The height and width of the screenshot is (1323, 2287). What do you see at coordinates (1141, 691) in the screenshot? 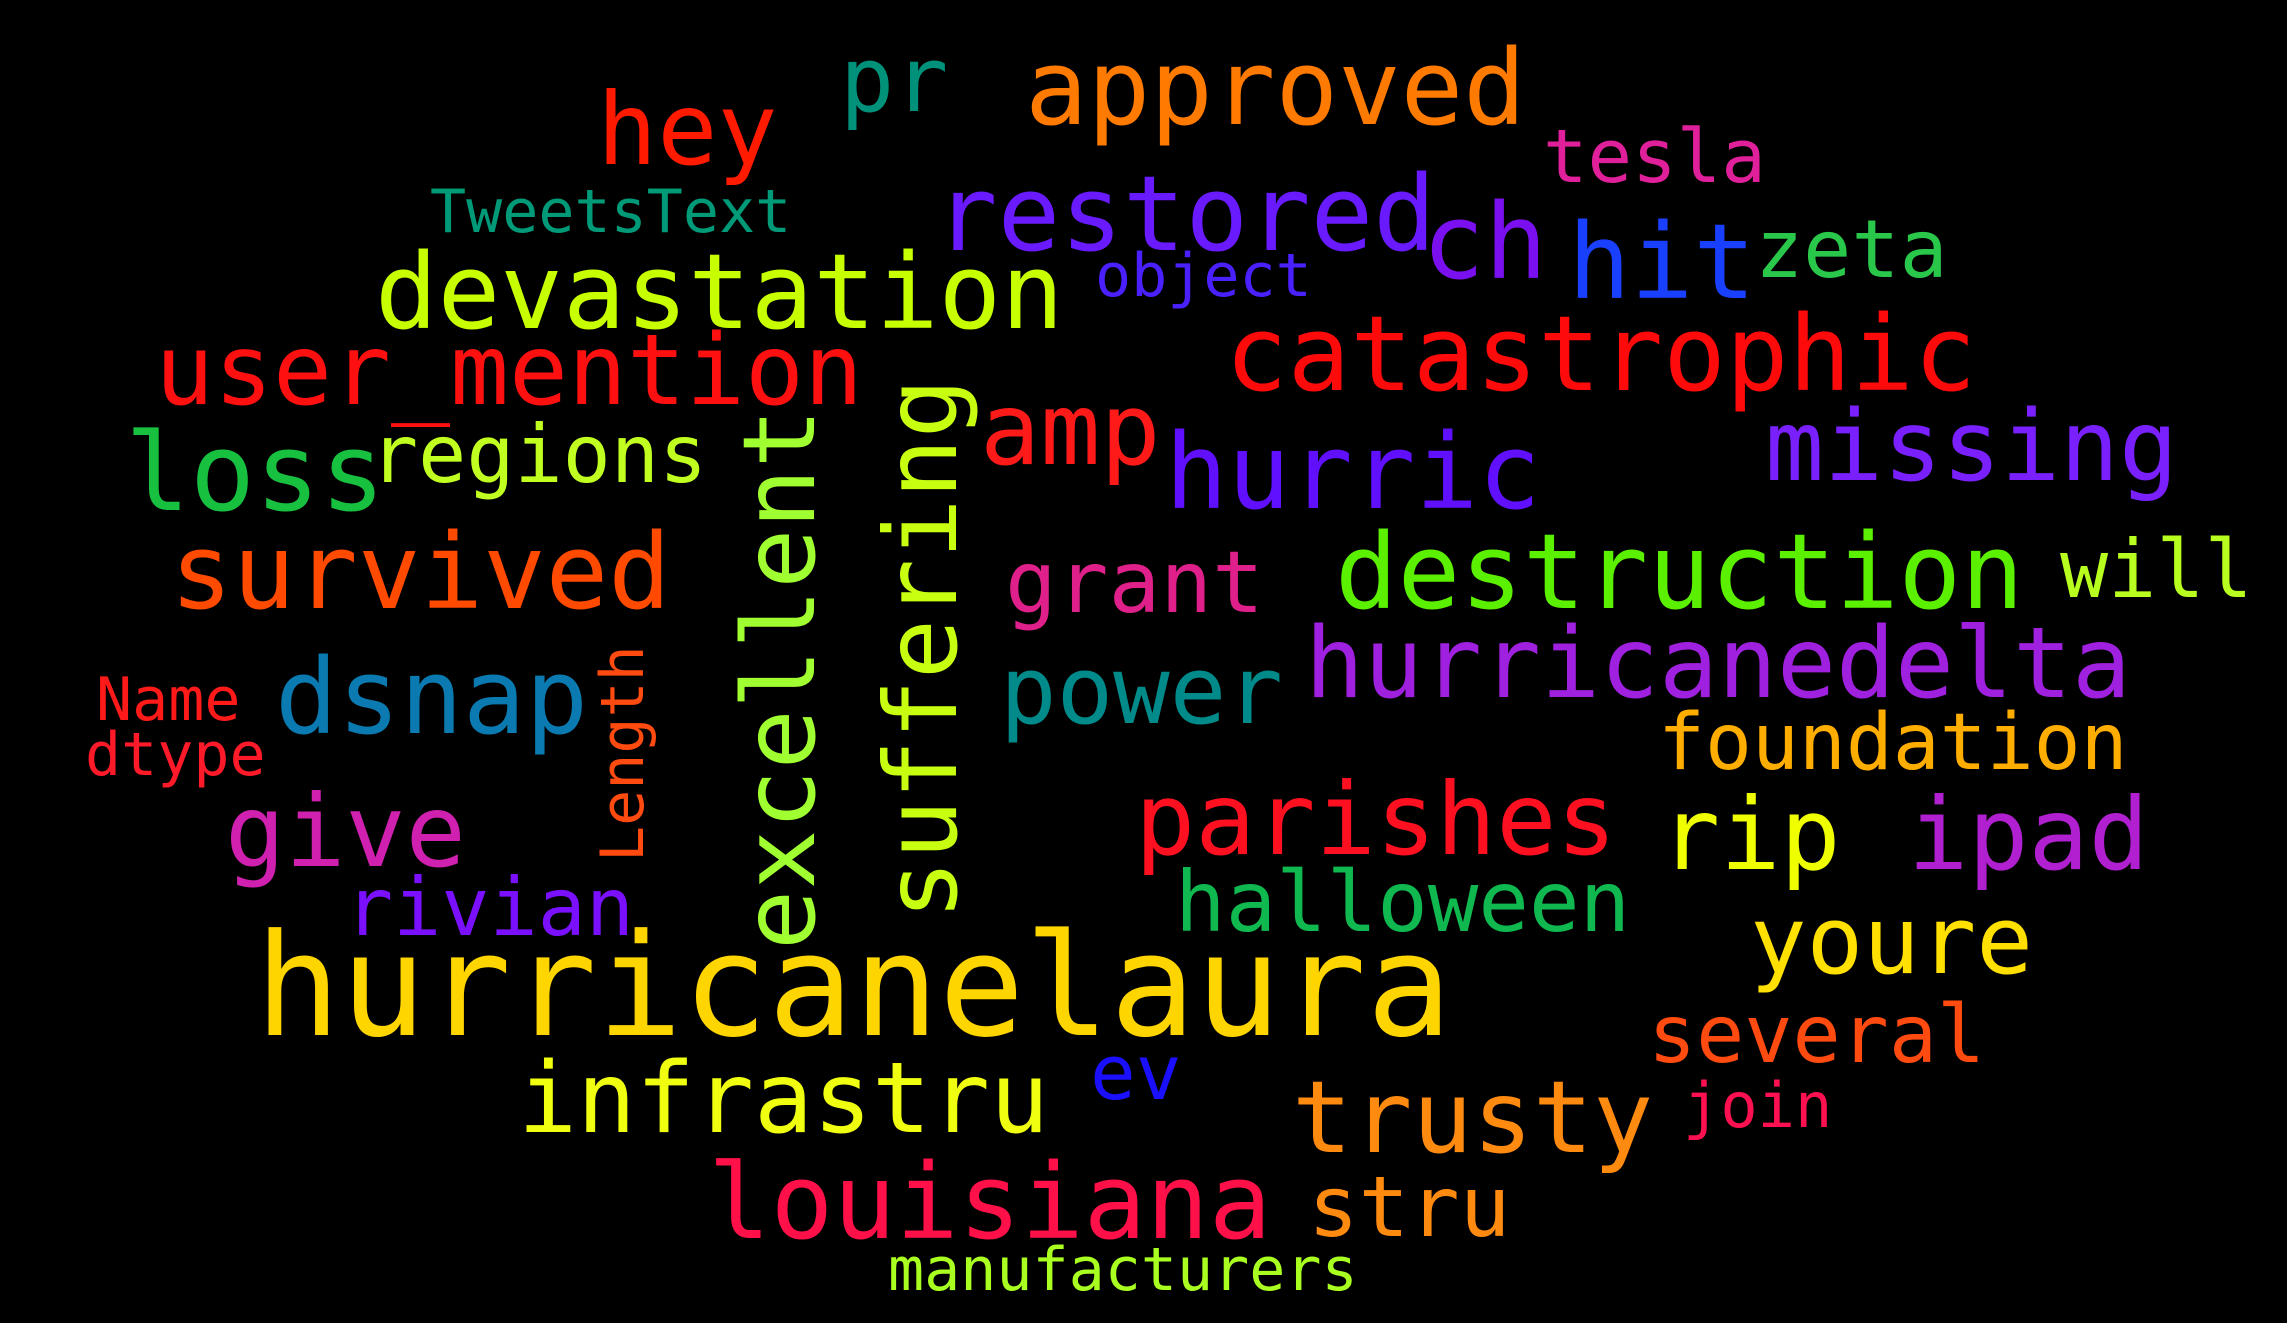
I see `word-power: power` at bounding box center [1141, 691].